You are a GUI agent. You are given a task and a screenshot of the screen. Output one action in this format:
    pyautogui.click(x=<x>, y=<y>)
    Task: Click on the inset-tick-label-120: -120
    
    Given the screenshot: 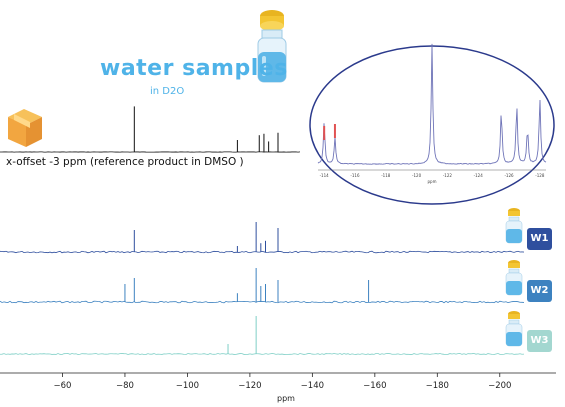 What is the action you would take?
    pyautogui.click(x=417, y=175)
    